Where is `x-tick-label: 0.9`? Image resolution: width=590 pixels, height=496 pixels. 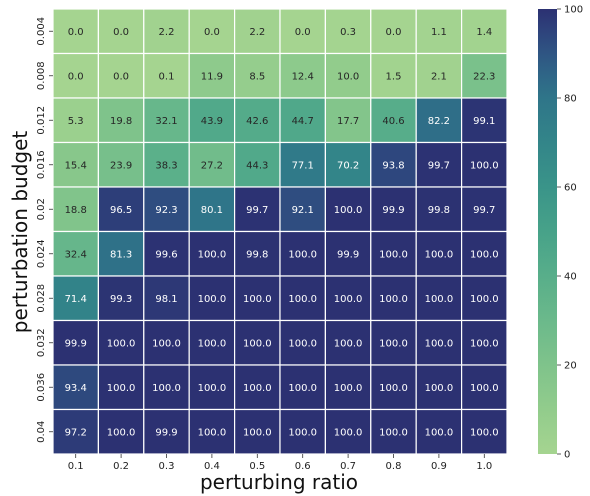
x-tick-label: 0.9 is located at coordinates (439, 466).